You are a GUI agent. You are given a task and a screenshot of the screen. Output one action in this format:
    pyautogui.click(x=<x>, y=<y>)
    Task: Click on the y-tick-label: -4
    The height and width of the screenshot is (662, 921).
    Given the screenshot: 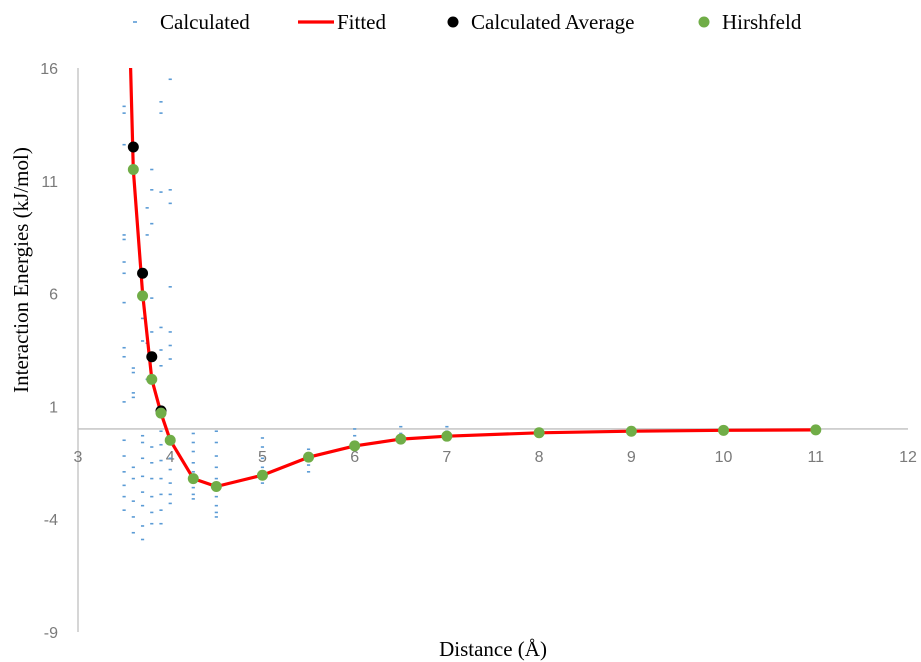 What is the action you would take?
    pyautogui.click(x=51, y=520)
    